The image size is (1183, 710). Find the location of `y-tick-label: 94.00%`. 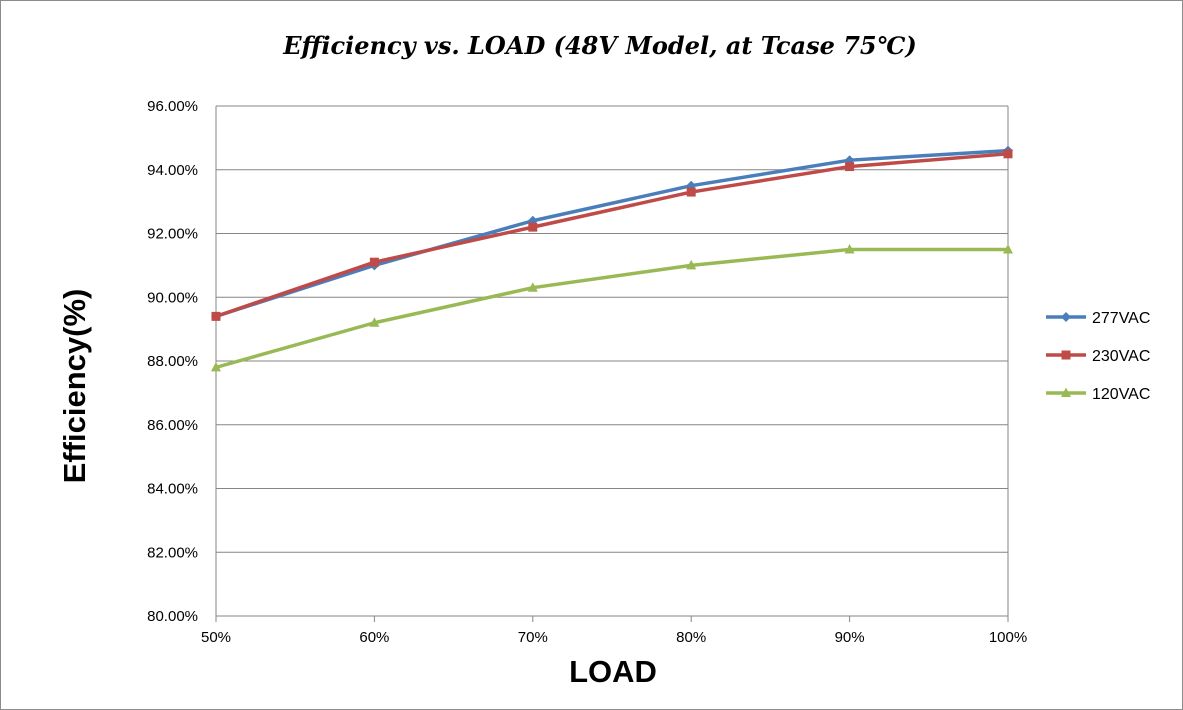

y-tick-label: 94.00% is located at coordinates (172, 170).